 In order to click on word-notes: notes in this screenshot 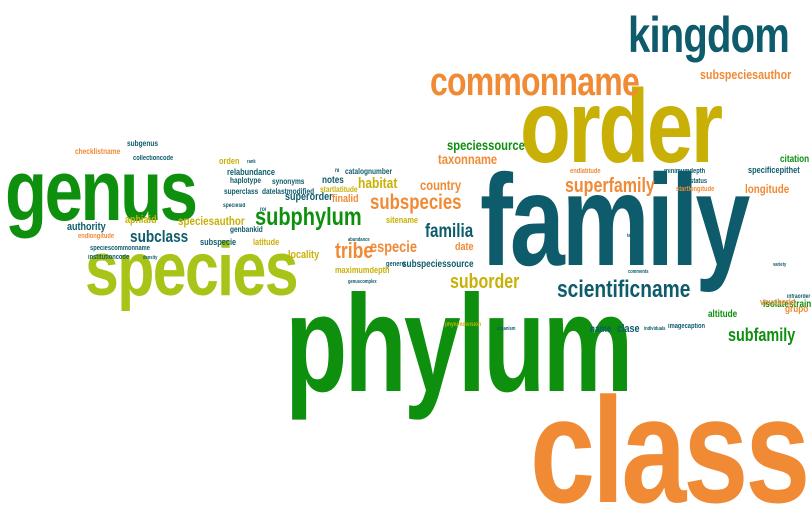, I will do `click(333, 180)`.